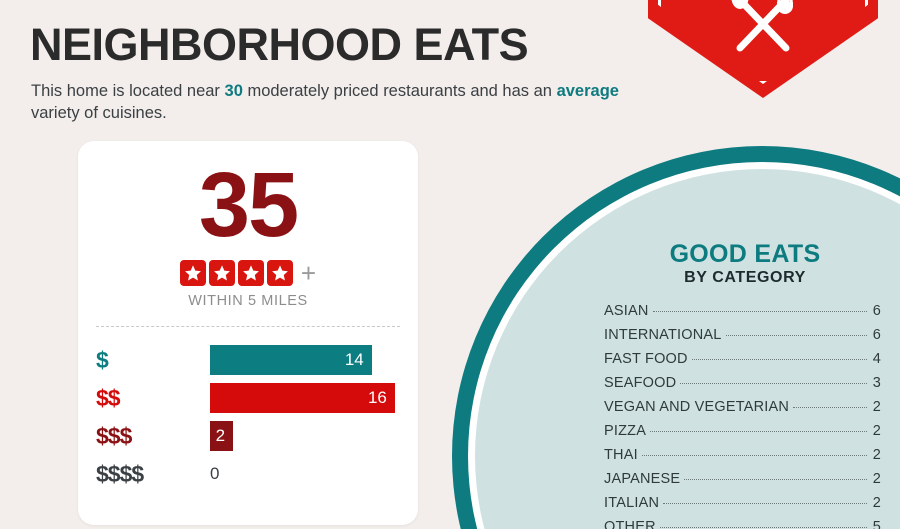 This screenshot has width=900, height=529. What do you see at coordinates (742, 387) in the screenshot?
I see `list-item: SEAFOOD 3` at bounding box center [742, 387].